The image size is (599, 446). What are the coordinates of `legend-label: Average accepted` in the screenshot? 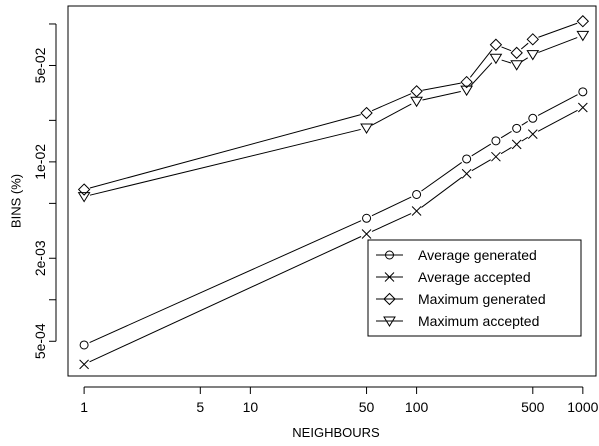 It's located at (474, 277).